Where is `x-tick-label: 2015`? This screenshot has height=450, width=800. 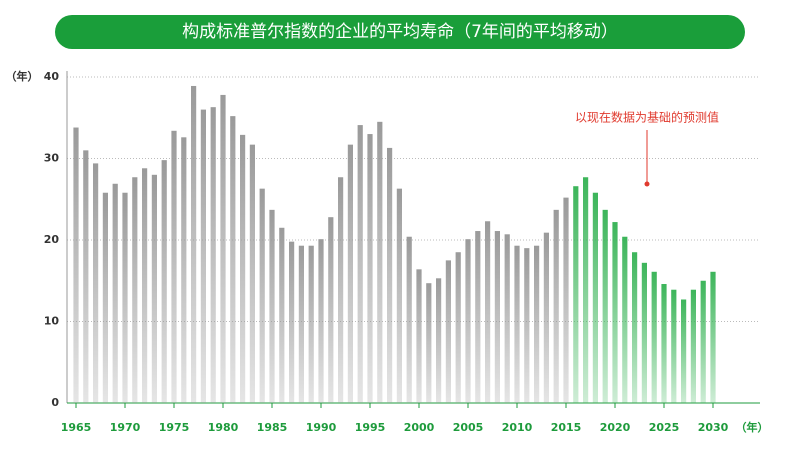
x-tick-label: 2015 is located at coordinates (566, 427).